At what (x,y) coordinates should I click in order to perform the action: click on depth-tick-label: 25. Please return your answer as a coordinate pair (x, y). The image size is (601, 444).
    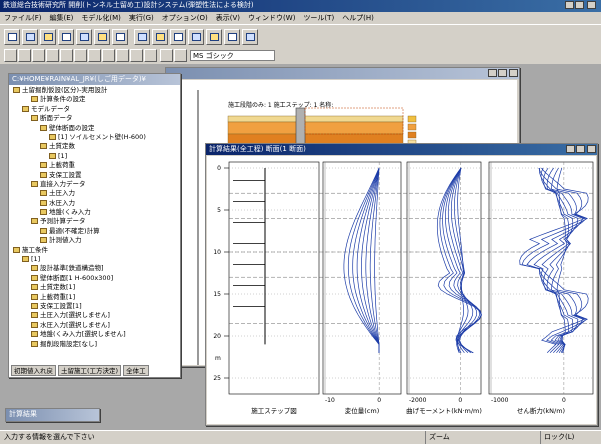
    Looking at the image, I should click on (217, 378).